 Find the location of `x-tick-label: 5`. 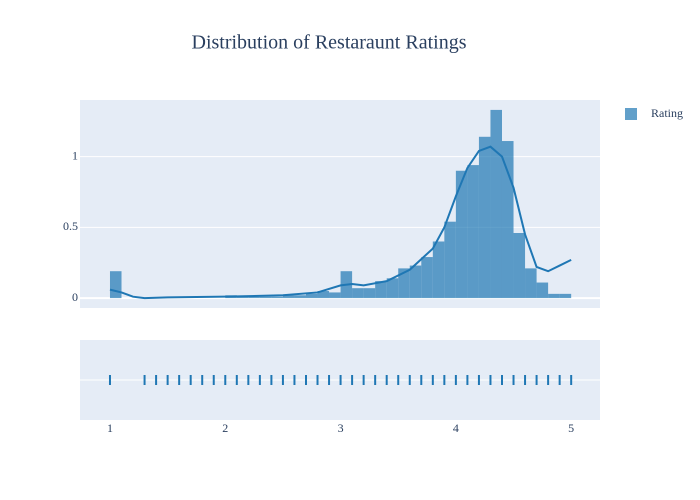

x-tick-label: 5 is located at coordinates (571, 428).